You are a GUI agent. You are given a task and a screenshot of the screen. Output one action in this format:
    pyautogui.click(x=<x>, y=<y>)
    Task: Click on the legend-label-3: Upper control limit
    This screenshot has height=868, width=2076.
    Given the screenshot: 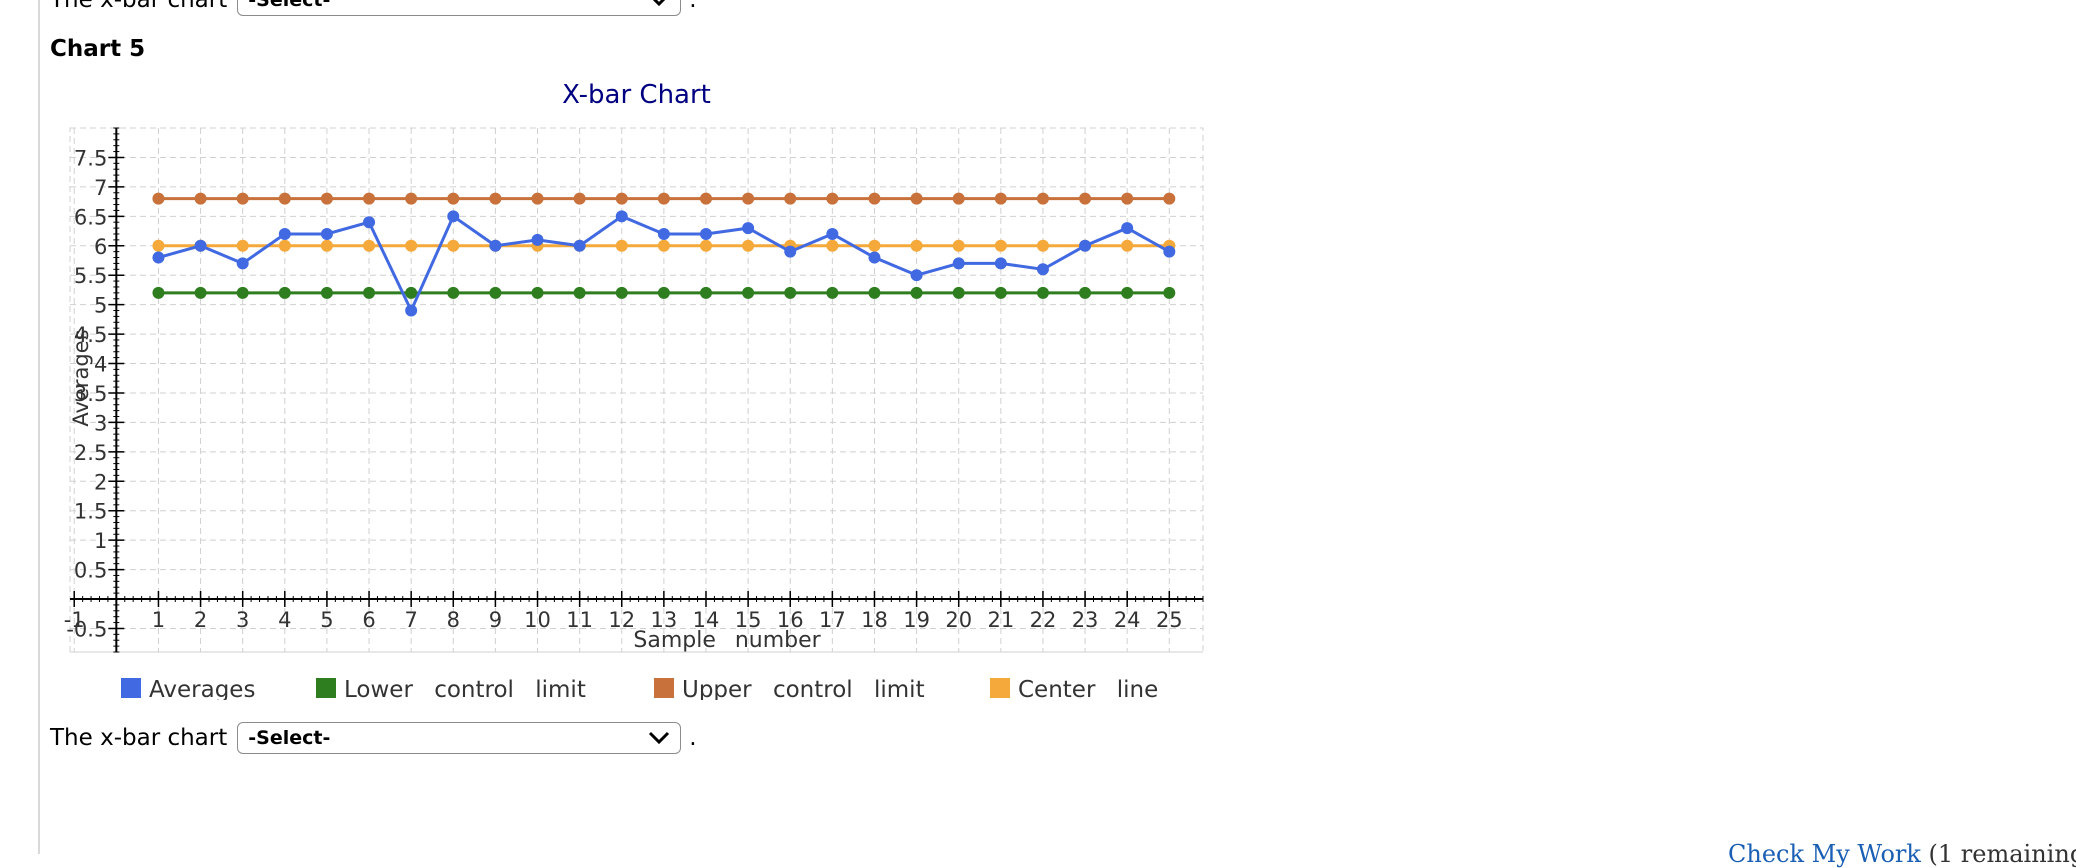 What is the action you would take?
    pyautogui.click(x=803, y=688)
    